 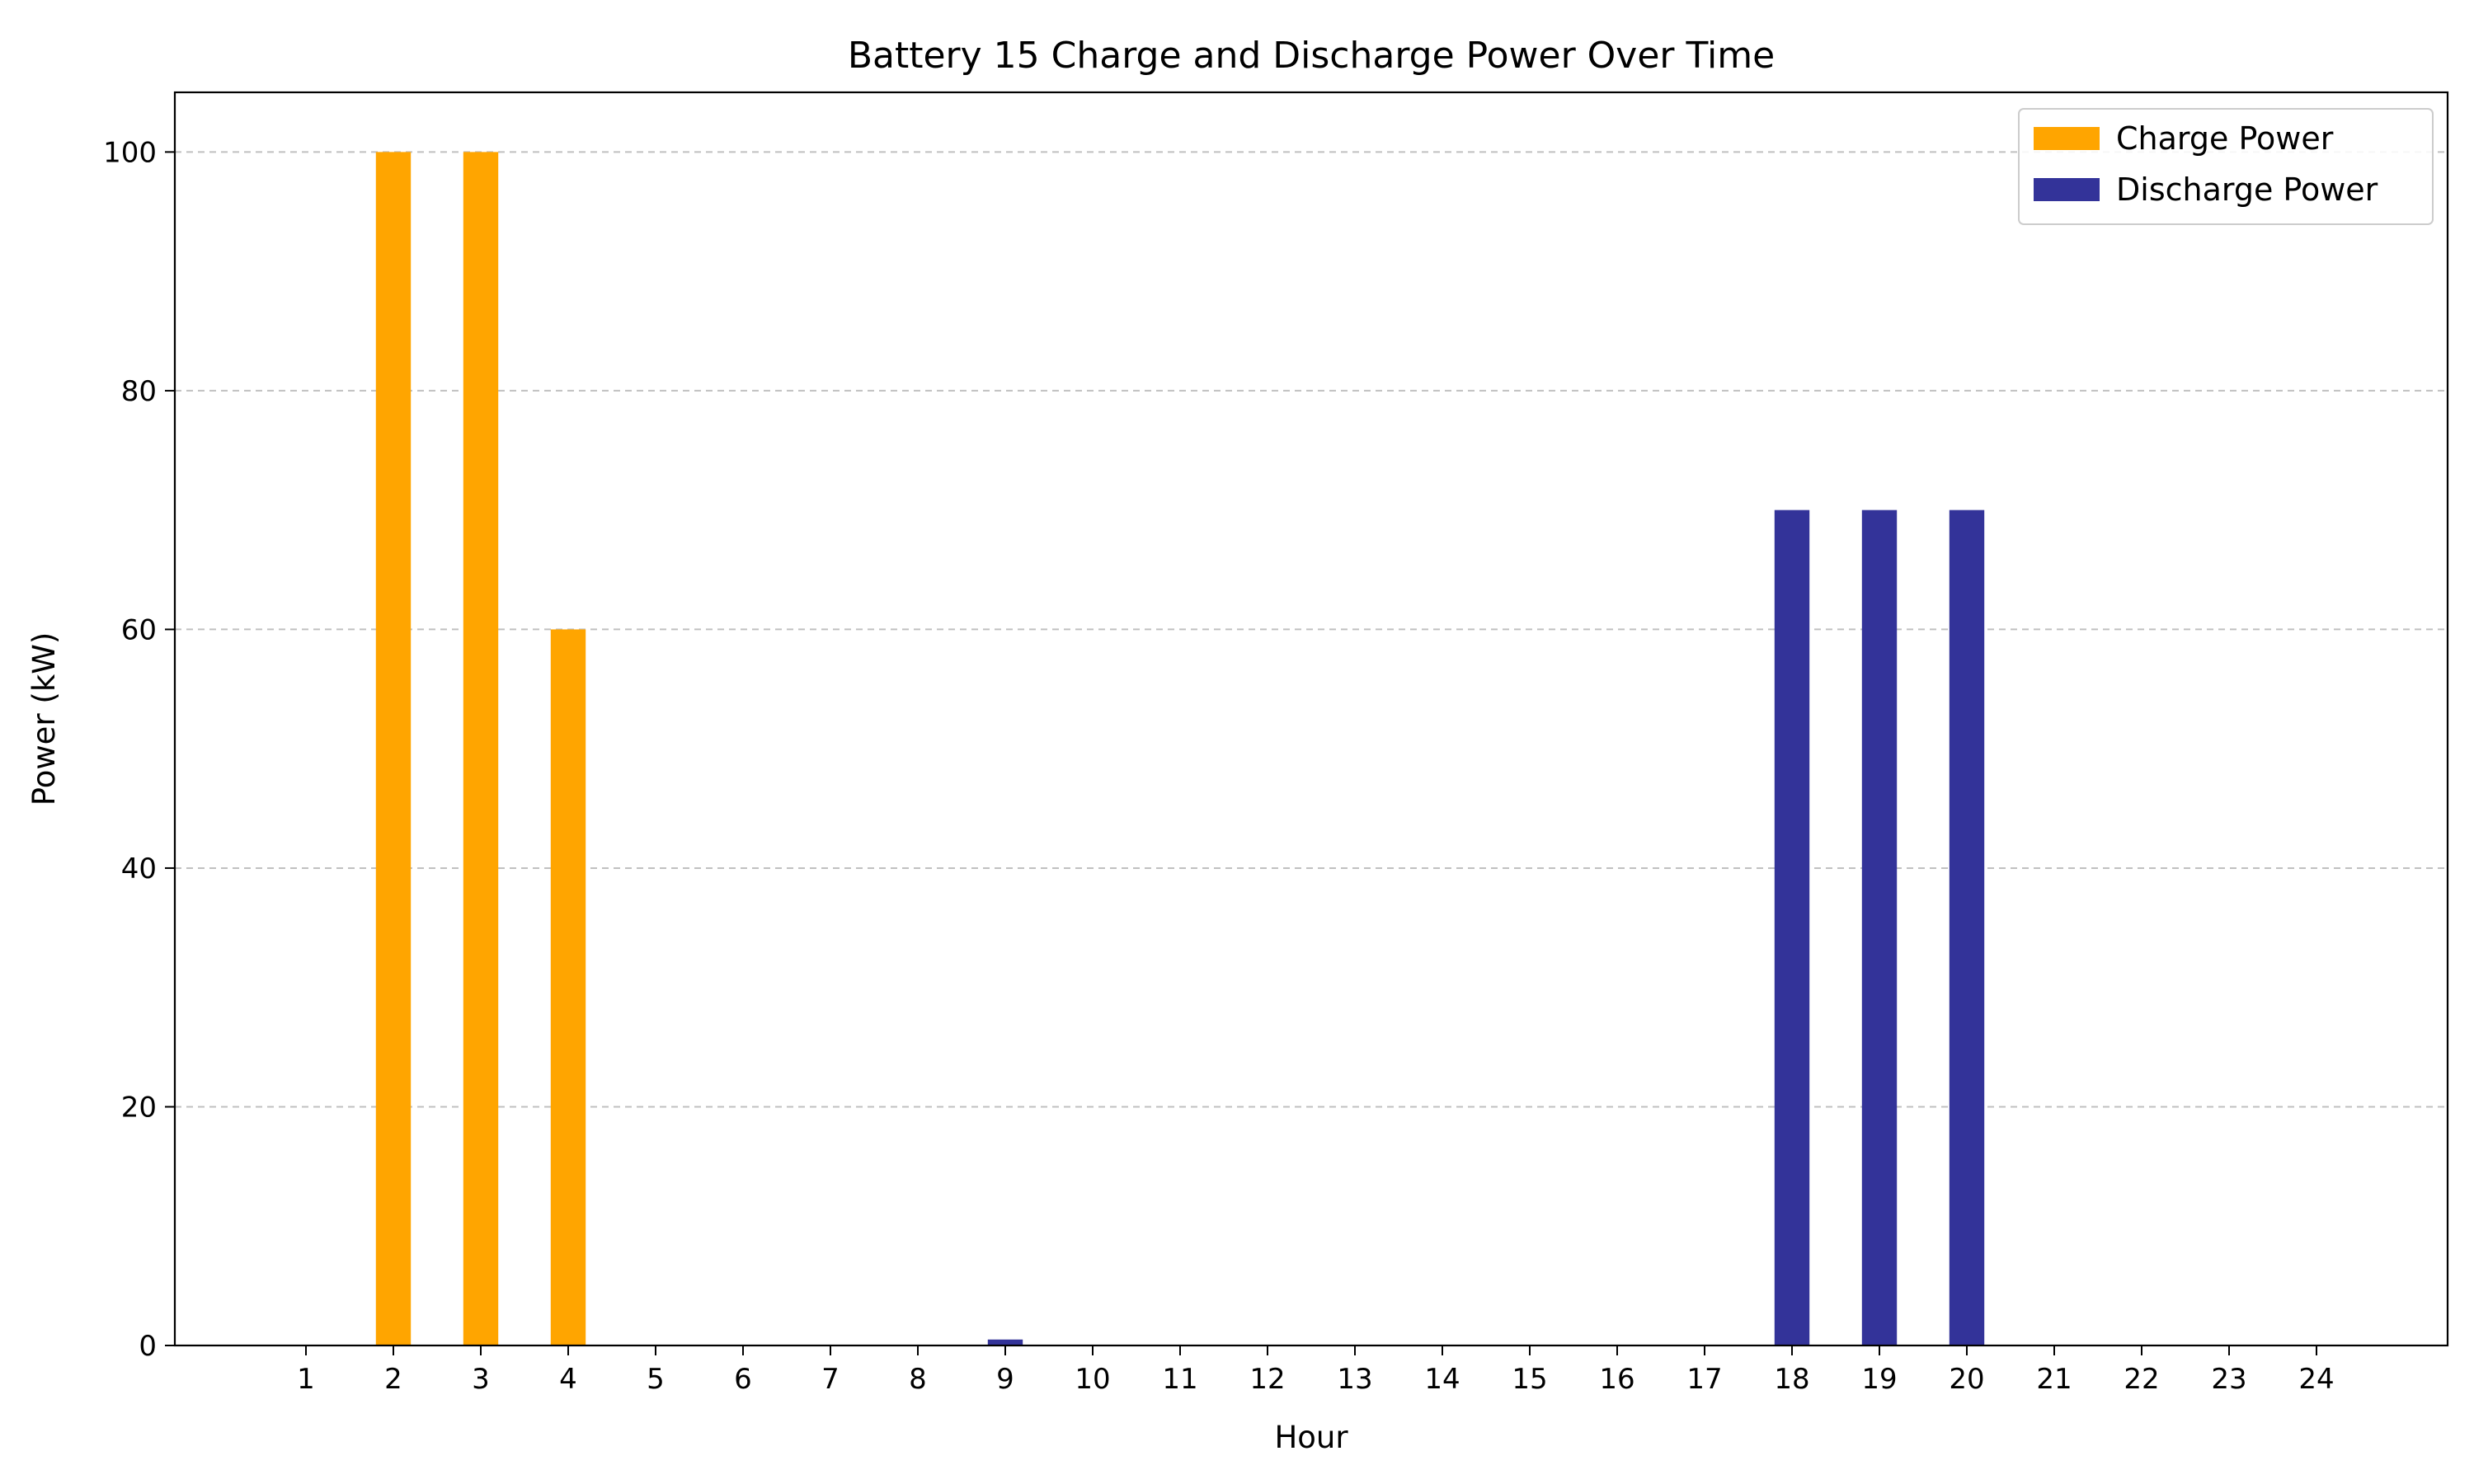 I want to click on x-axis-label: Hour, so click(x=1311, y=1437).